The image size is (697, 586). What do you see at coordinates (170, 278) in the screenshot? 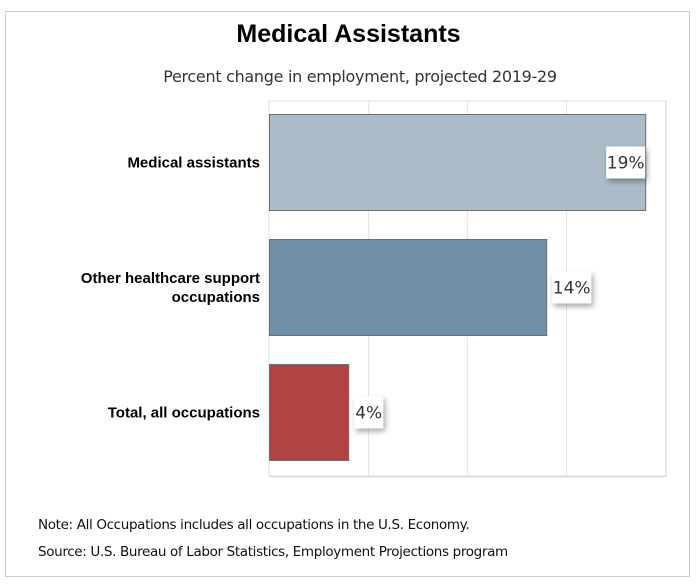
I see `category-label: Other healthcare support` at bounding box center [170, 278].